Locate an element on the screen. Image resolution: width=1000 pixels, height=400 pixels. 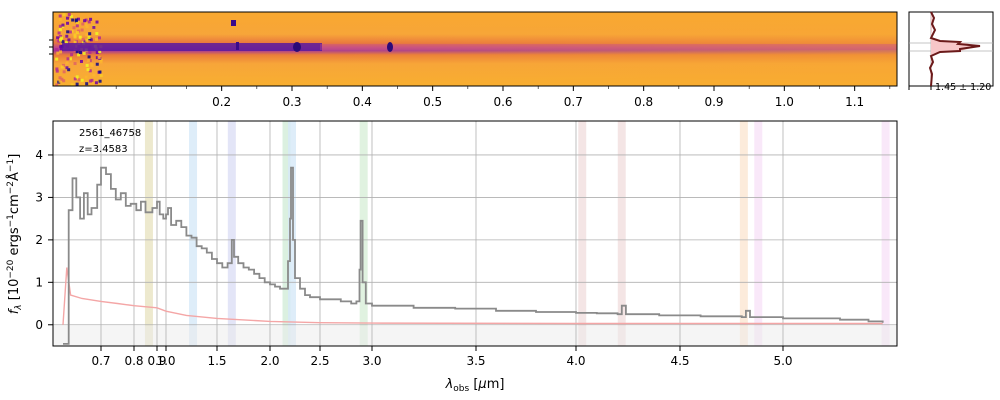
x-tick-label: 1.1 is located at coordinates (854, 102).